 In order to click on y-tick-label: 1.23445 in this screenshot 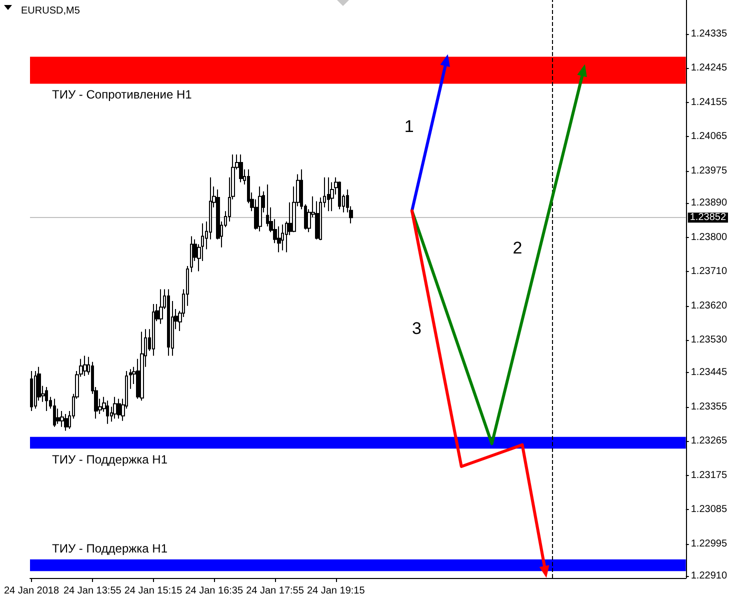, I will do `click(709, 372)`.